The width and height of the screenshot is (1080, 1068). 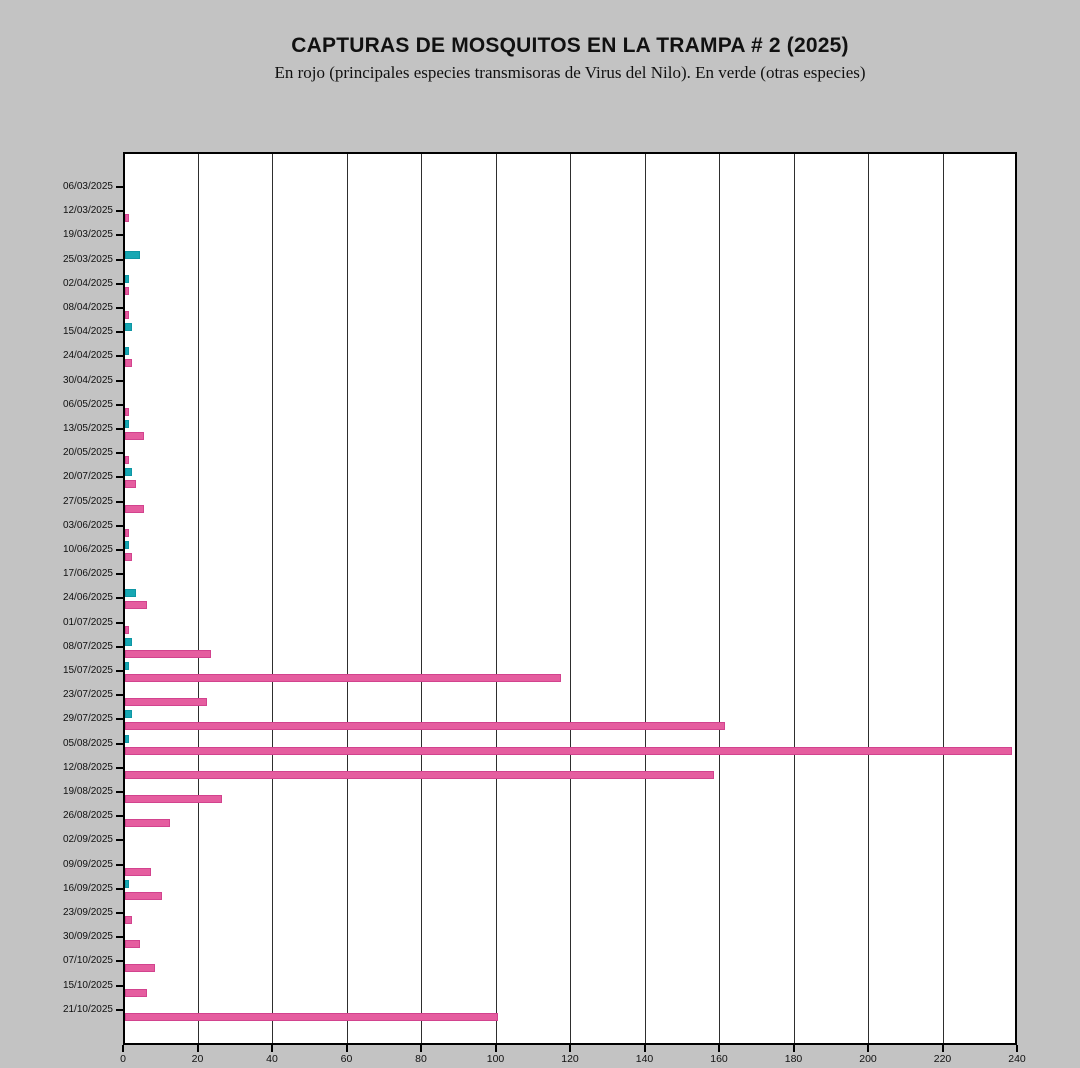 I want to click on y-axis-date-label: 19/03/2025, so click(x=87, y=235).